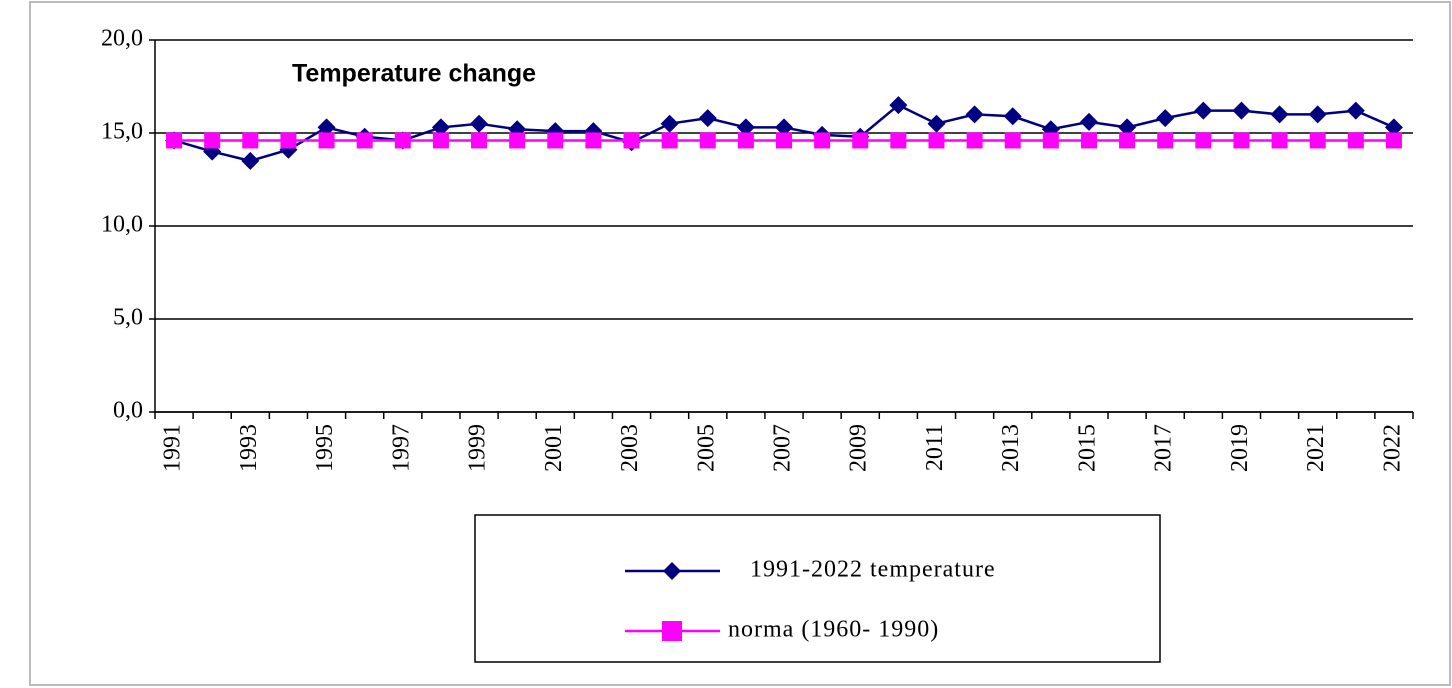  I want to click on x-tick-label: 2007, so click(783, 448).